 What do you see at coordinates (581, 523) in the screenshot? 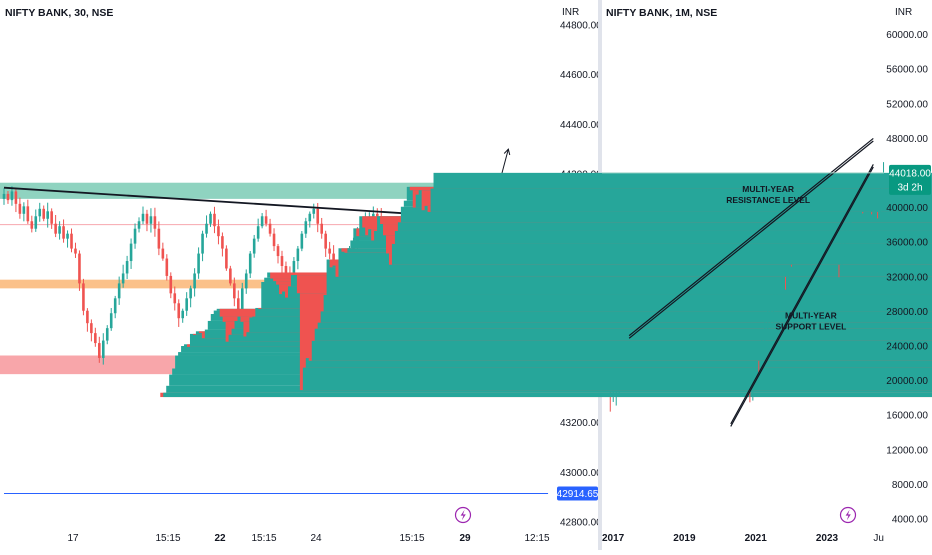
I see `price-tick-label: 42800.00` at bounding box center [581, 523].